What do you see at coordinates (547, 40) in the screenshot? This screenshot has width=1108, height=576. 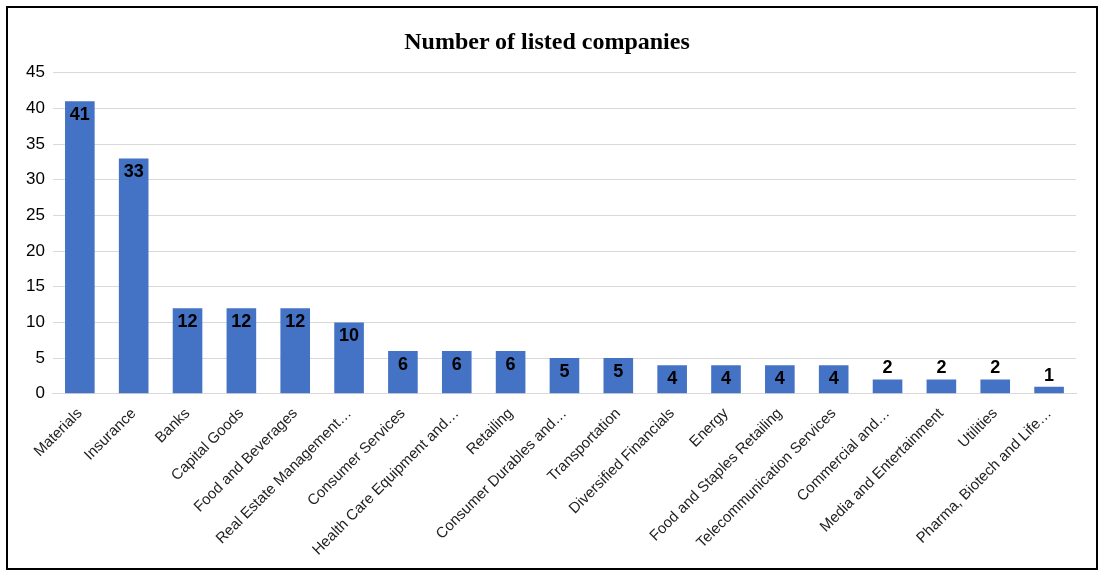 I see `chart-title: Number of listed companies` at bounding box center [547, 40].